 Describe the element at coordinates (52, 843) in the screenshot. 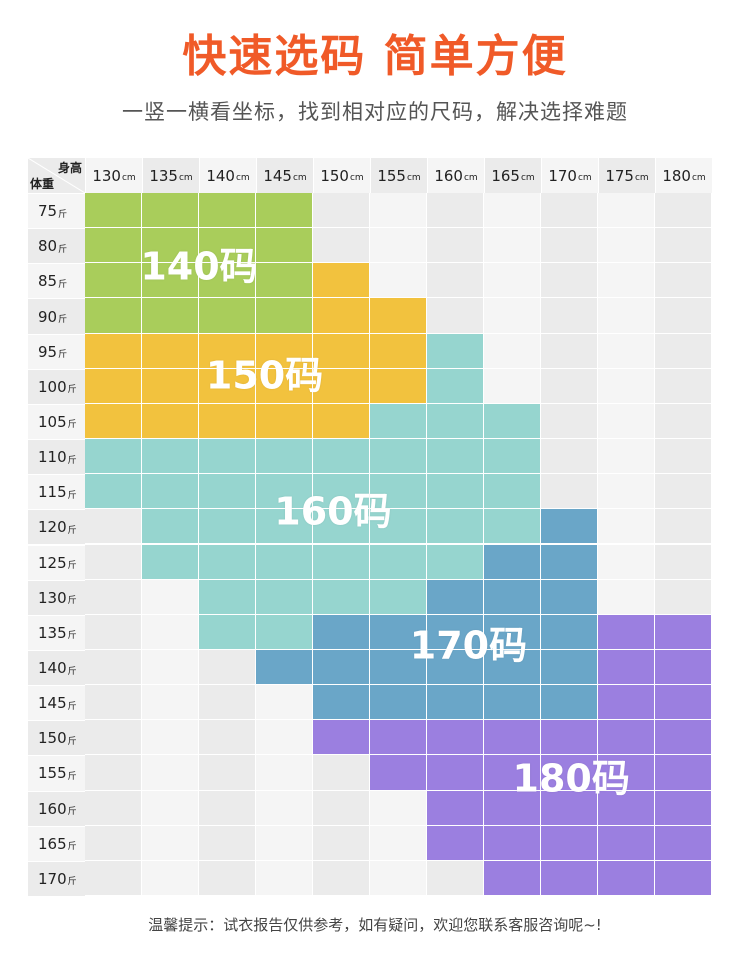

I see `weight-value: 165` at that location.